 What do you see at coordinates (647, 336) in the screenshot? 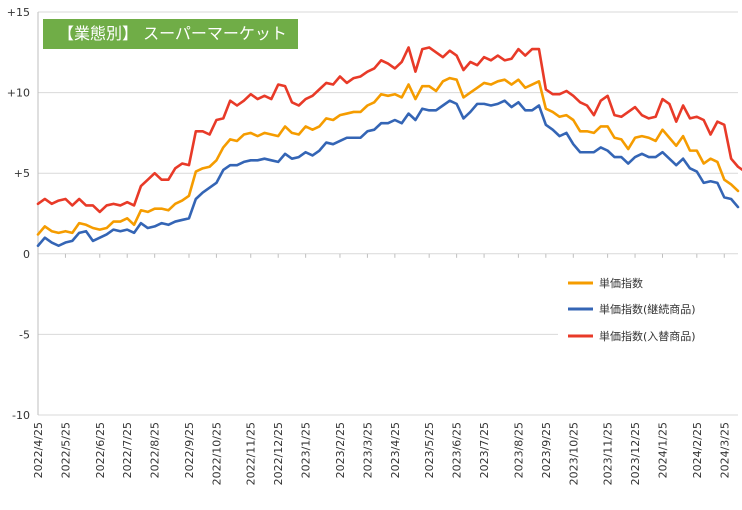
I see `legend-label: 単価指数(入替商品)` at bounding box center [647, 336].